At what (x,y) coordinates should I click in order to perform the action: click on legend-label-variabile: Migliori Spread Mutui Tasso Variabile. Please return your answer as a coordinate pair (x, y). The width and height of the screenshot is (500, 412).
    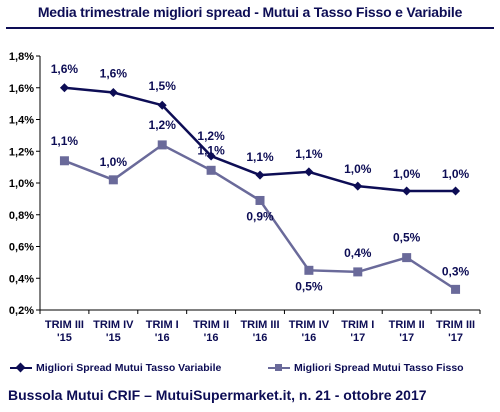
    Looking at the image, I should click on (129, 368).